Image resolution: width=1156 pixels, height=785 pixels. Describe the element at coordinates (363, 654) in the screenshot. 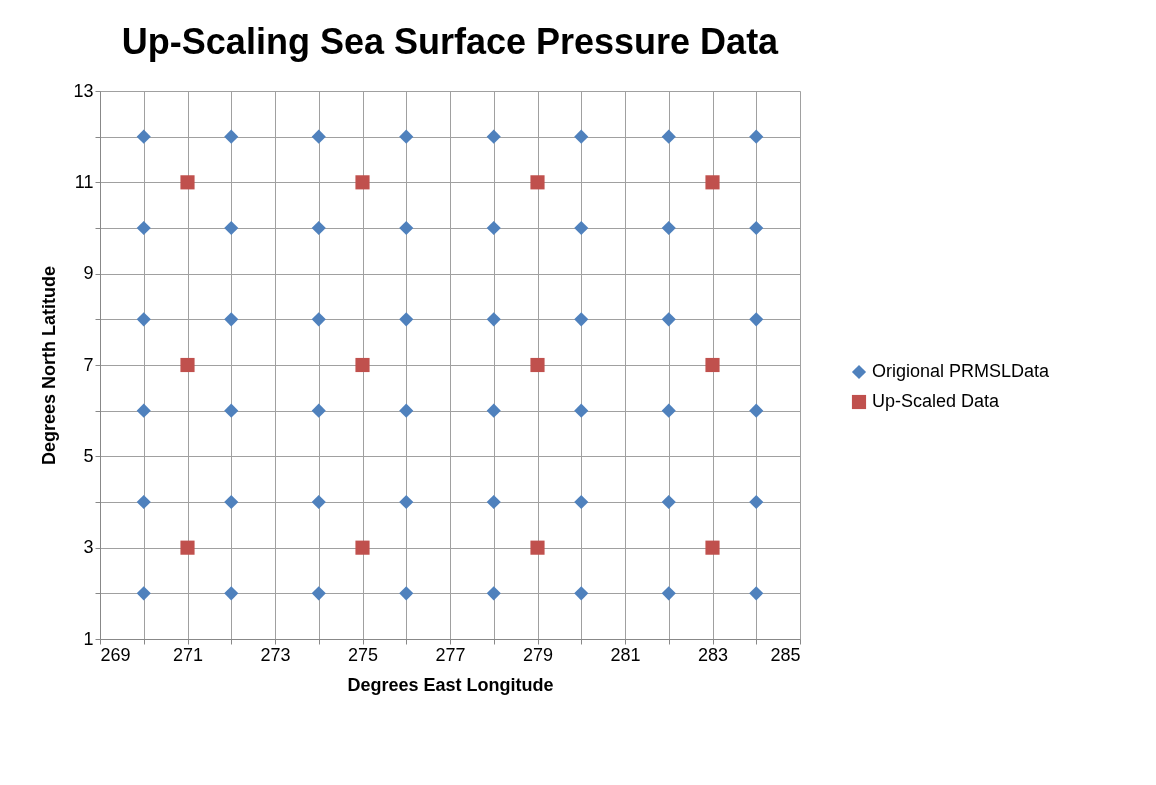

I see `x-tick-label: 275` at that location.